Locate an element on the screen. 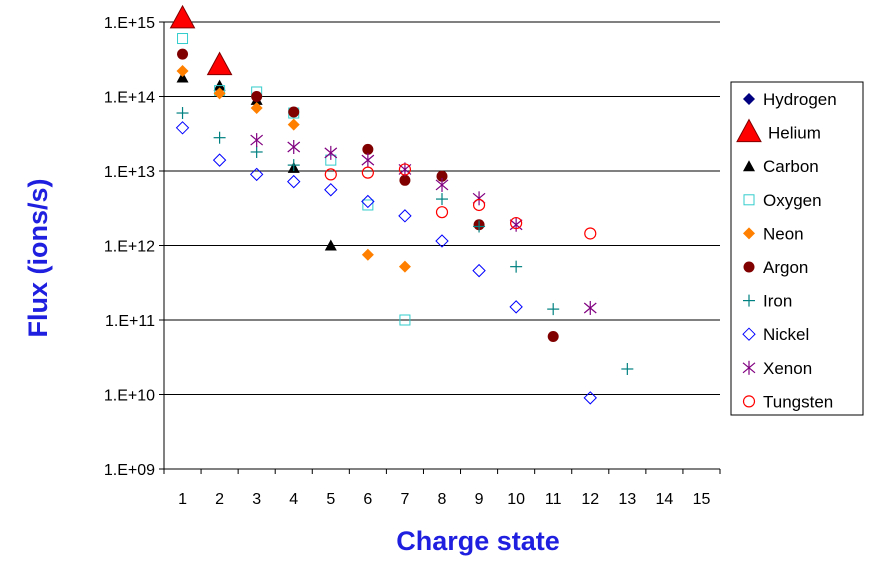  legend-label-hydrogen: Hydrogen is located at coordinates (800, 99).